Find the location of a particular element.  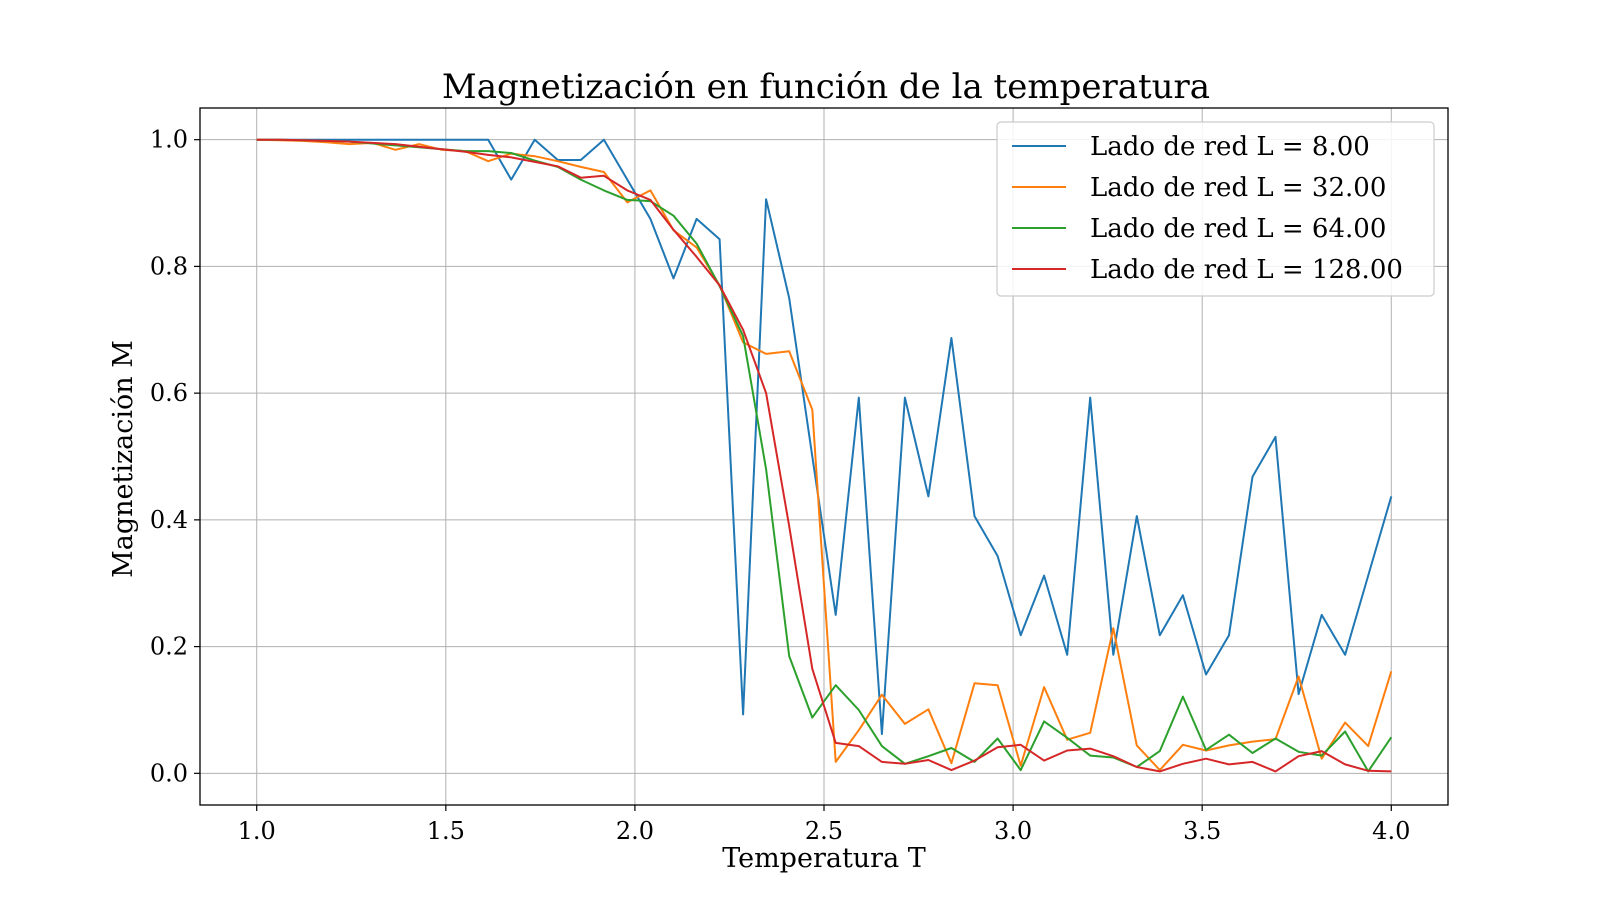

y-tick-label: 0.8 is located at coordinates (169, 266).